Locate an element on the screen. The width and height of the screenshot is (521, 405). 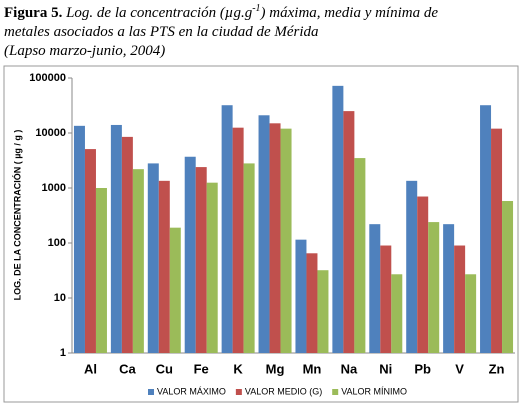
legend-label: VALOR MÍNIMO is located at coordinates (374, 391).